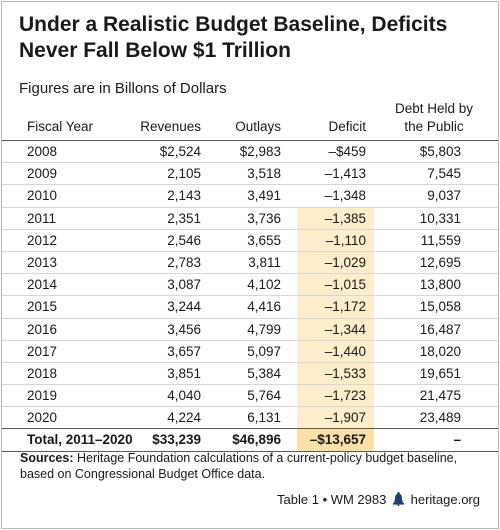  Describe the element at coordinates (345, 196) in the screenshot. I see `cell-deficit: –1,348` at that location.